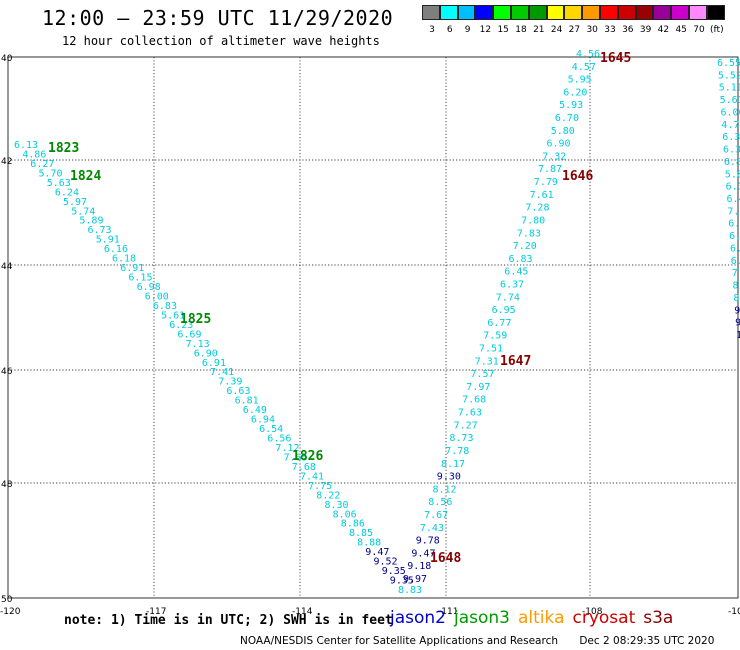 The height and width of the screenshot is (650, 740). I want to click on wave-height-value: 6.39, so click(731, 150).